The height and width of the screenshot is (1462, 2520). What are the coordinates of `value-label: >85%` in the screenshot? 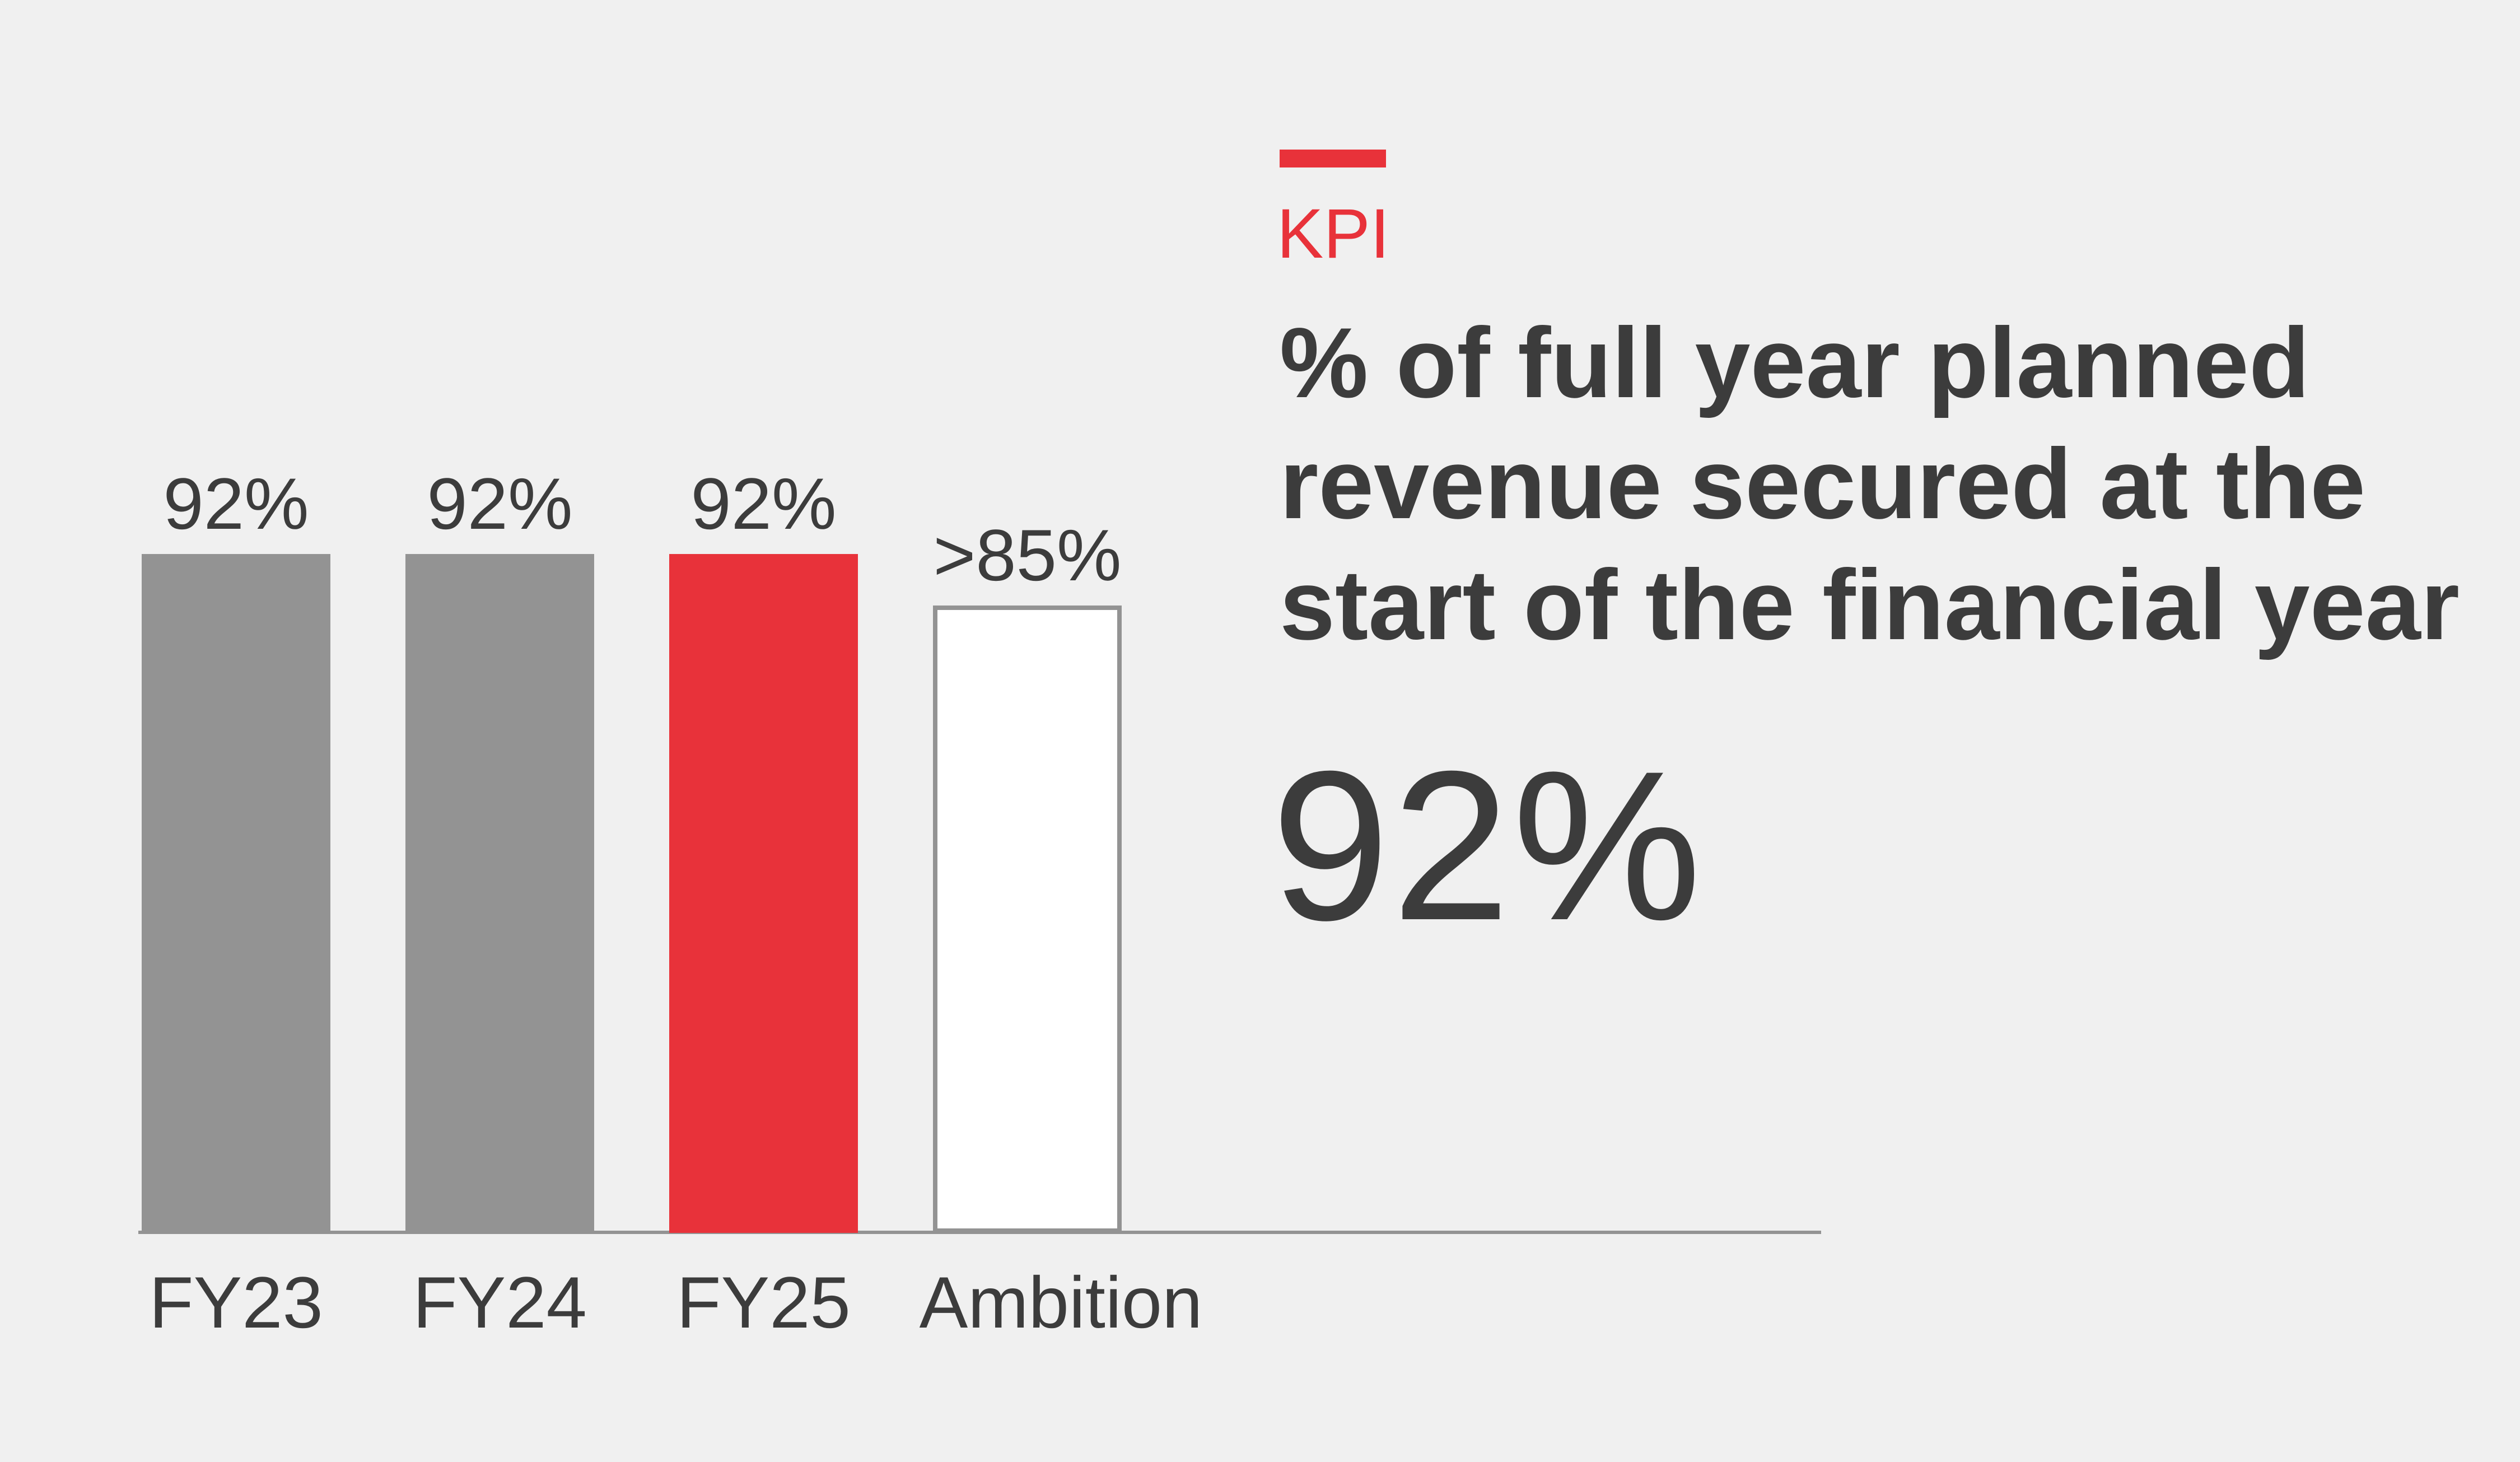 It's located at (1027, 555).